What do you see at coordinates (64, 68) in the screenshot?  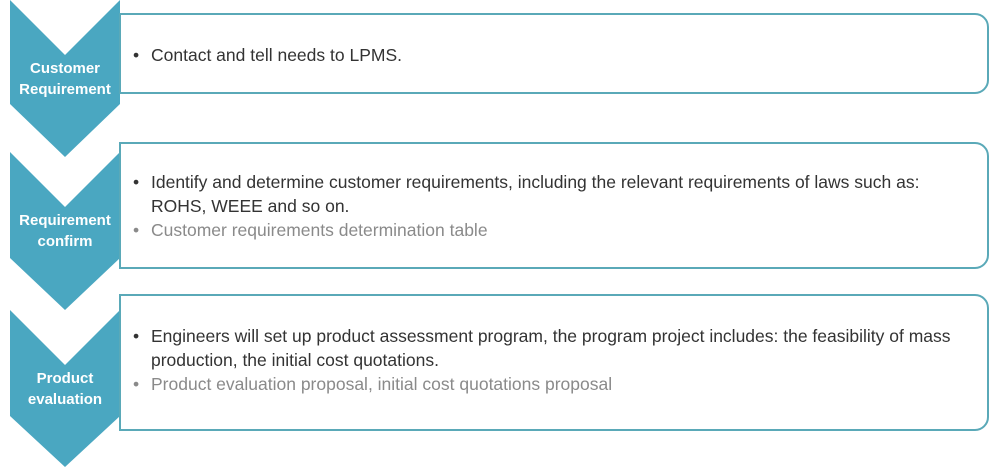 I see `label-line: Customer` at bounding box center [64, 68].